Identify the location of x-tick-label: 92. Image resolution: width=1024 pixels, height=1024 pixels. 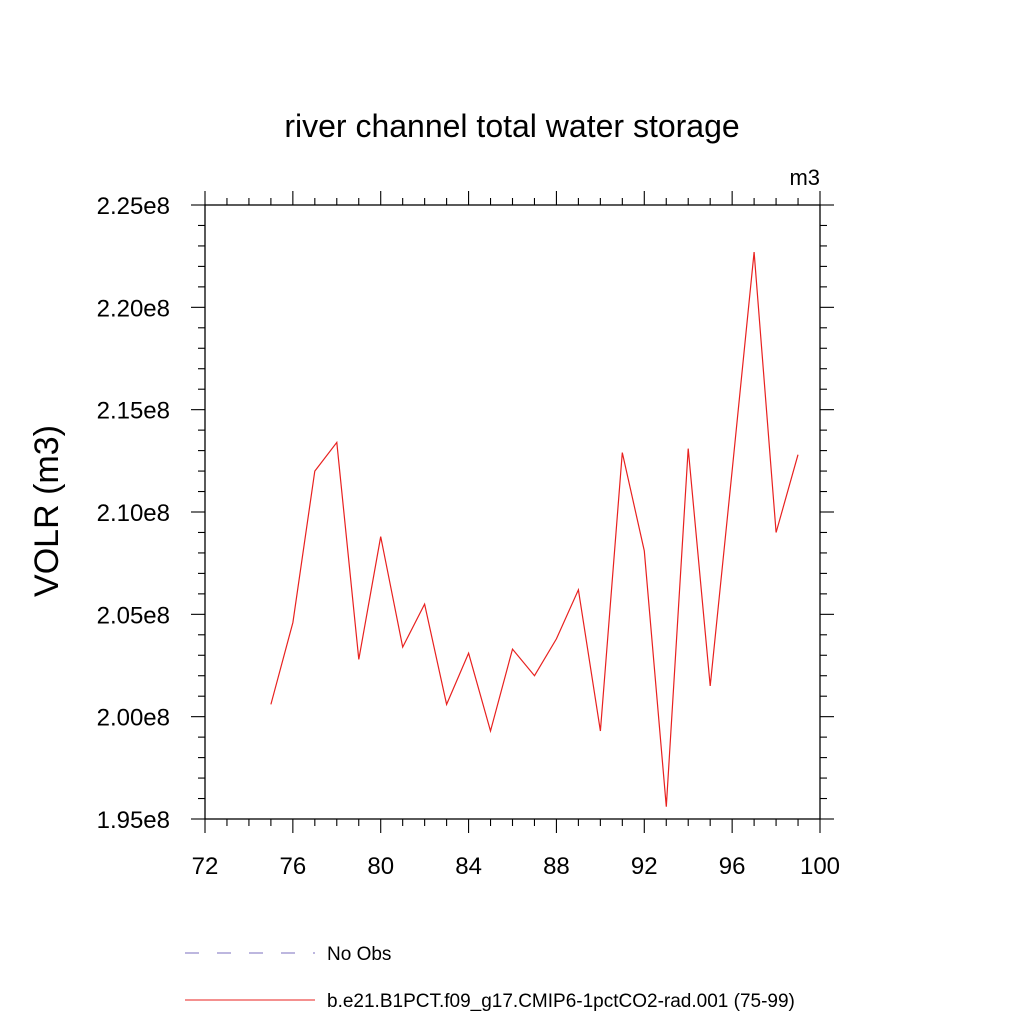
(644, 866).